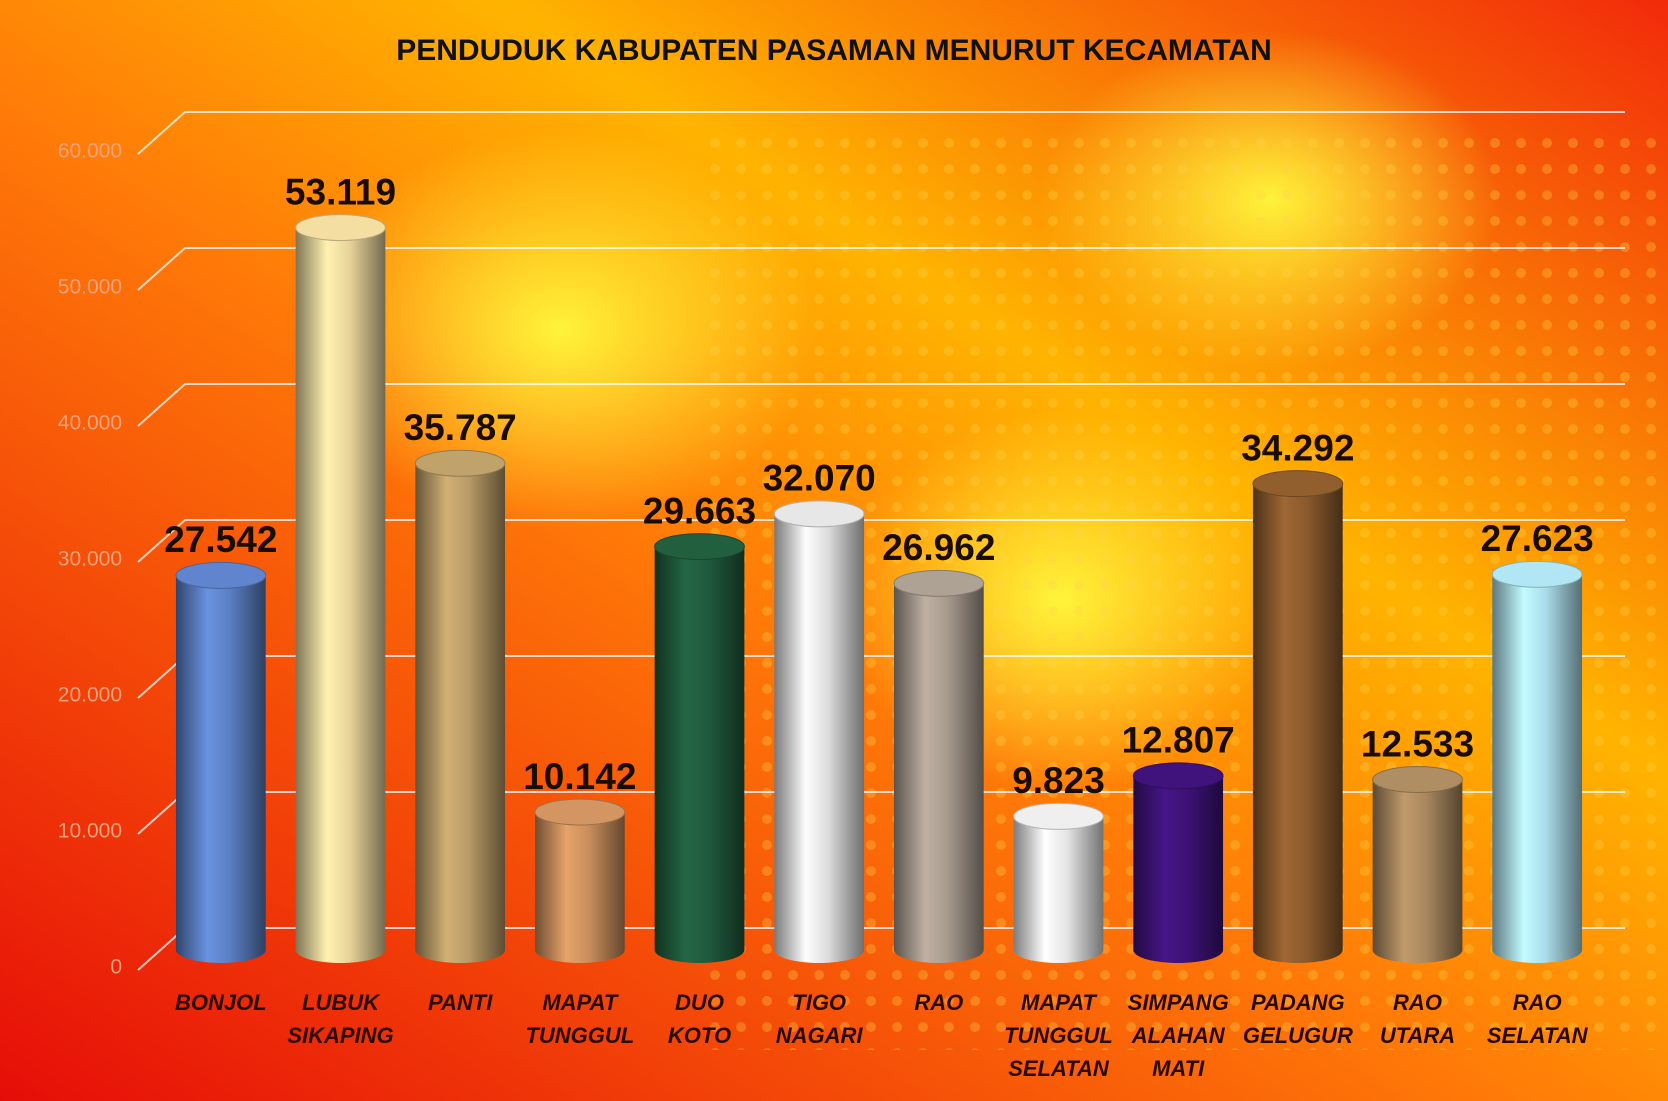  I want to click on x-tick-label: PANTI, so click(460, 1002).